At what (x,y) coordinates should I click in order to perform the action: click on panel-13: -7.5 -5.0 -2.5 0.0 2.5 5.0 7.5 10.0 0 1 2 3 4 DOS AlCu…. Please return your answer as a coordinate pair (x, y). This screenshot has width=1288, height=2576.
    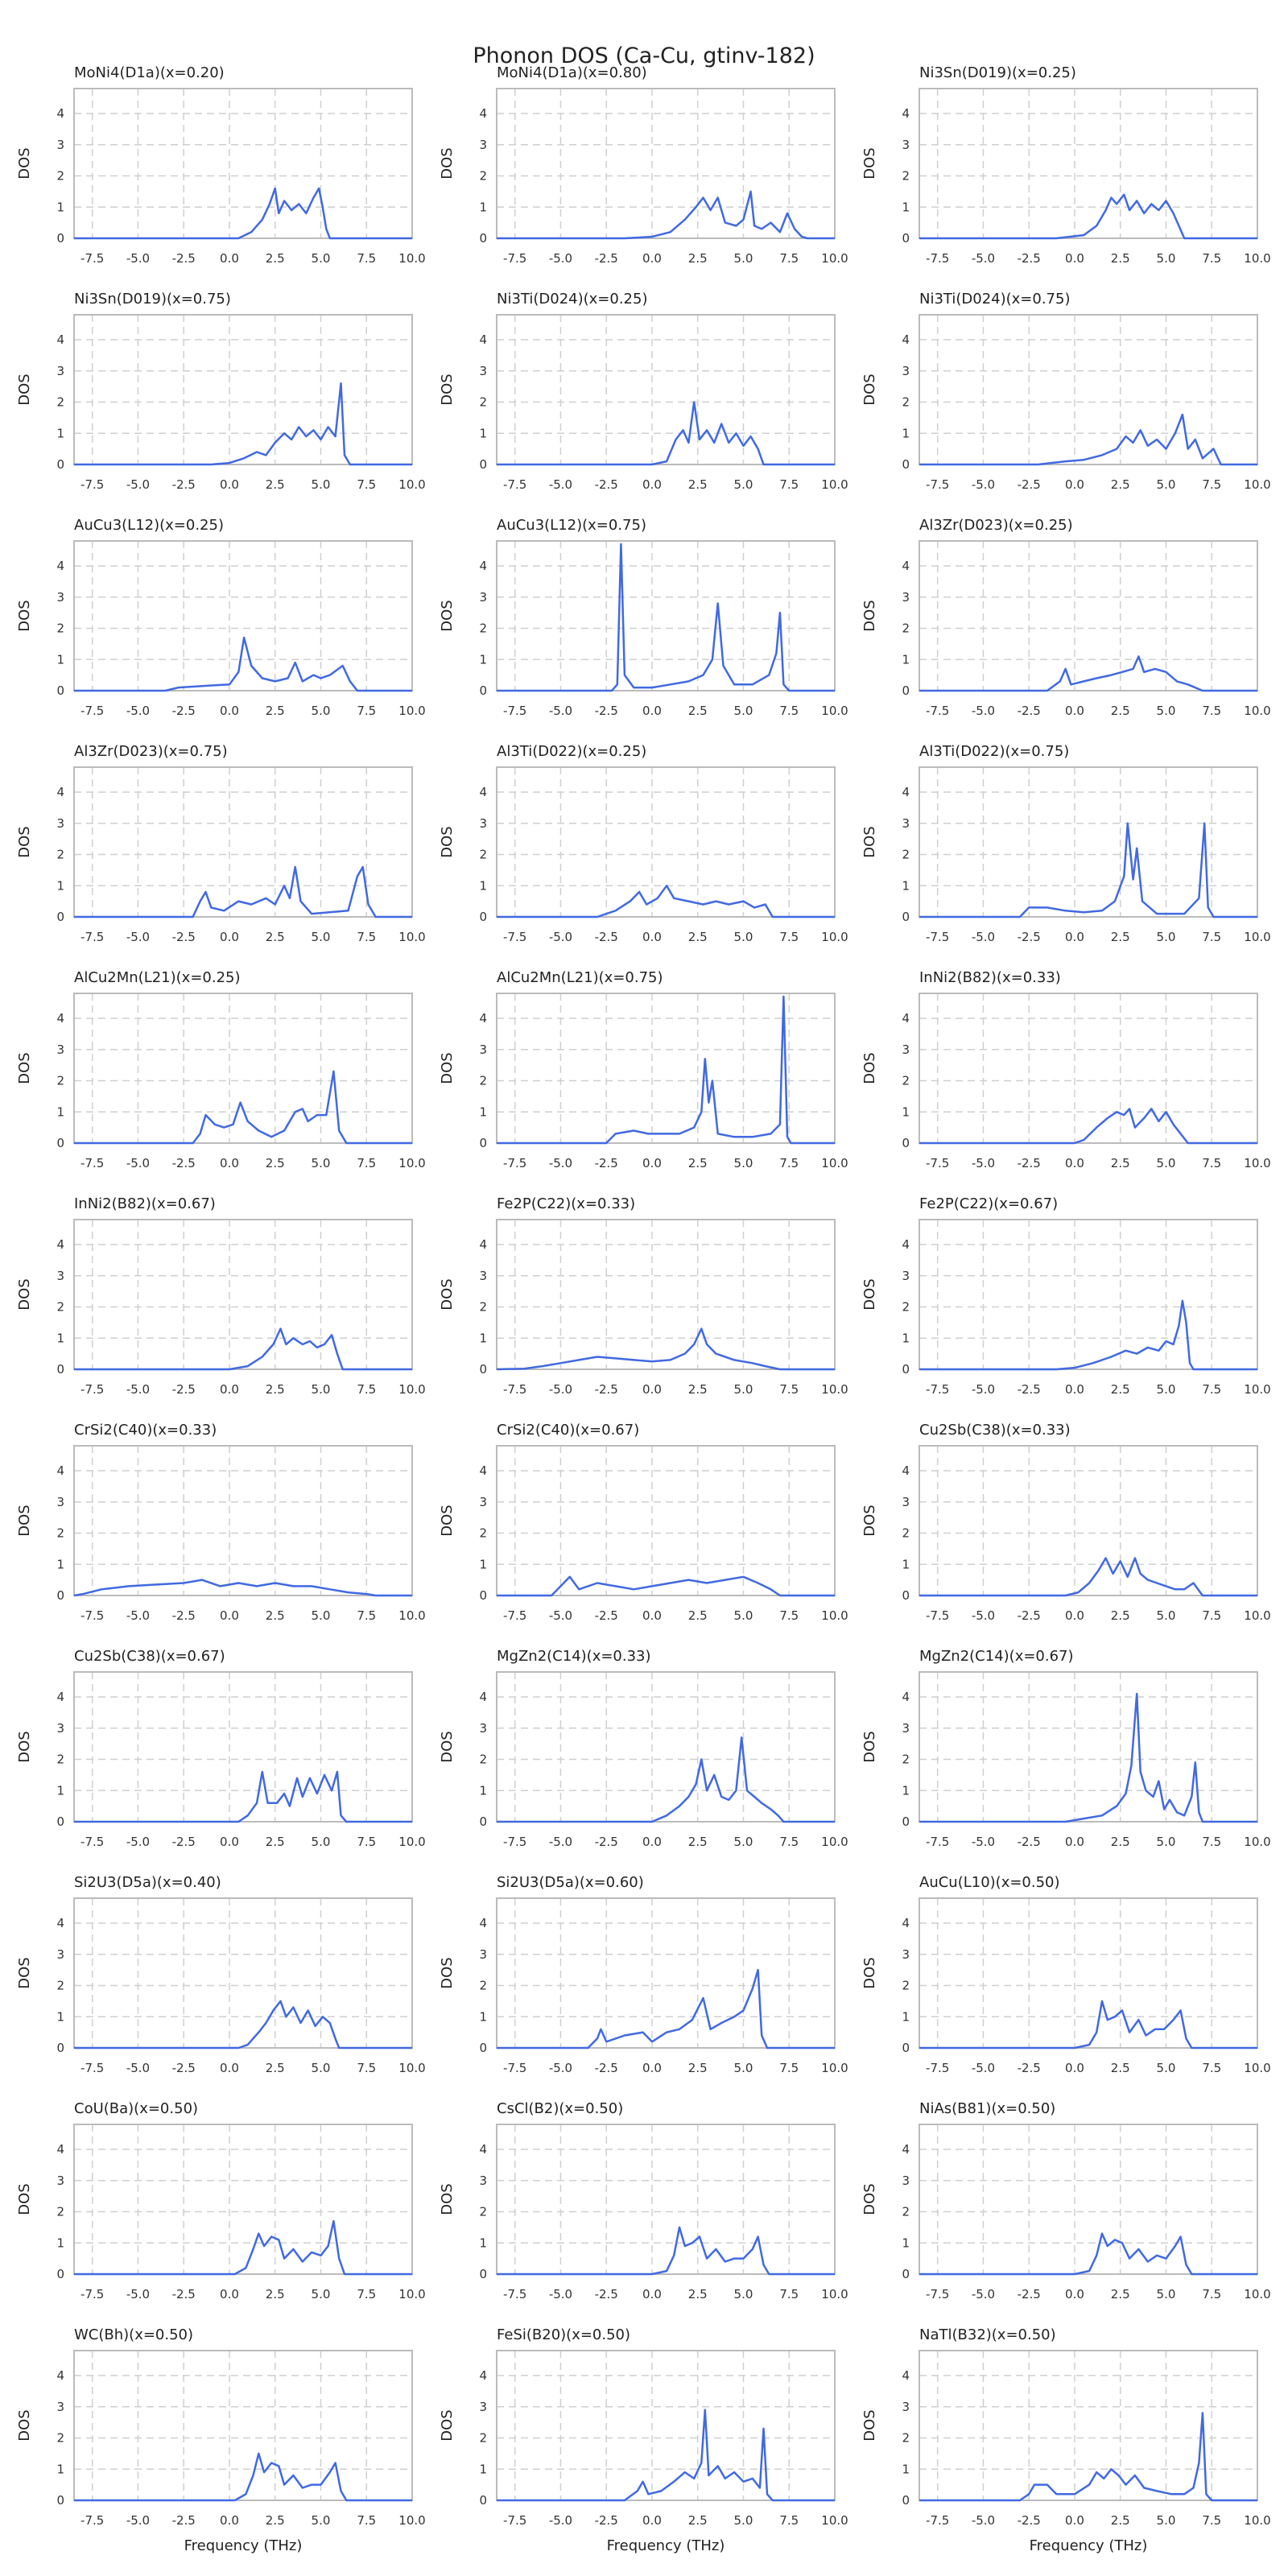
    Looking at the image, I should click on (643, 1069).